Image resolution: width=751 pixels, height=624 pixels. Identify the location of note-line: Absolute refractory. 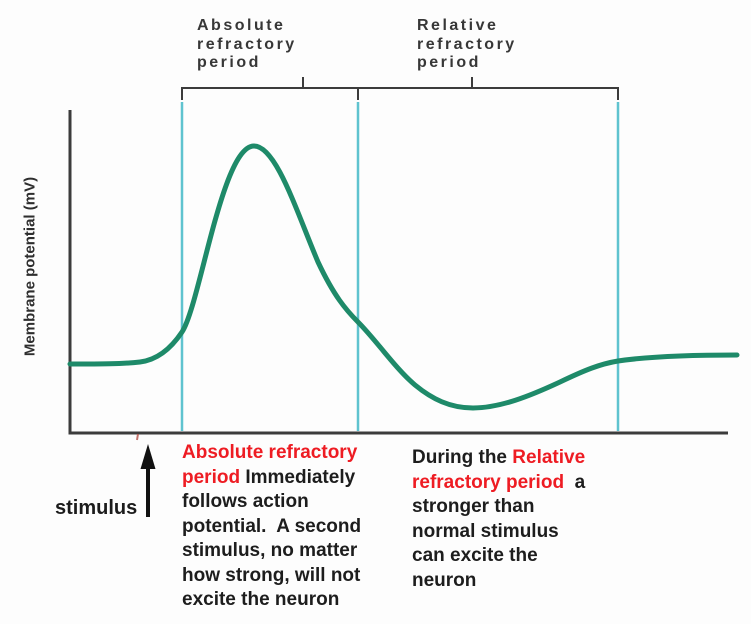
(270, 452).